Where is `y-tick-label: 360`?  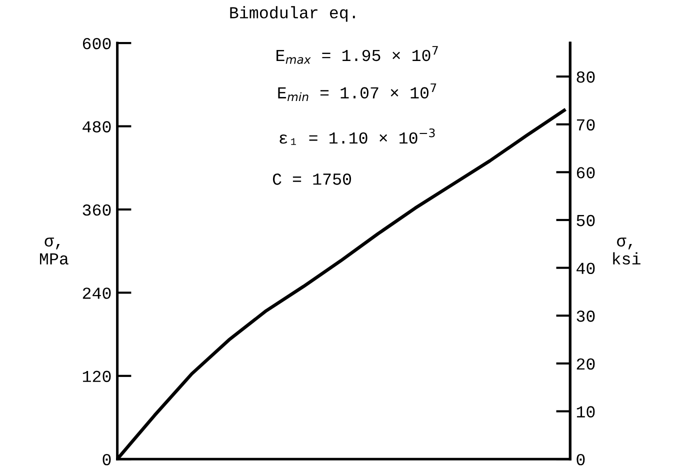
y-tick-label: 360 is located at coordinates (96, 210).